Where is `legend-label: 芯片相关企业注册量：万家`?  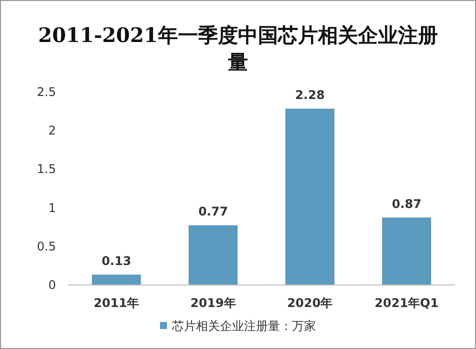 legend-label: 芯片相关企业注册量：万家 is located at coordinates (243, 326).